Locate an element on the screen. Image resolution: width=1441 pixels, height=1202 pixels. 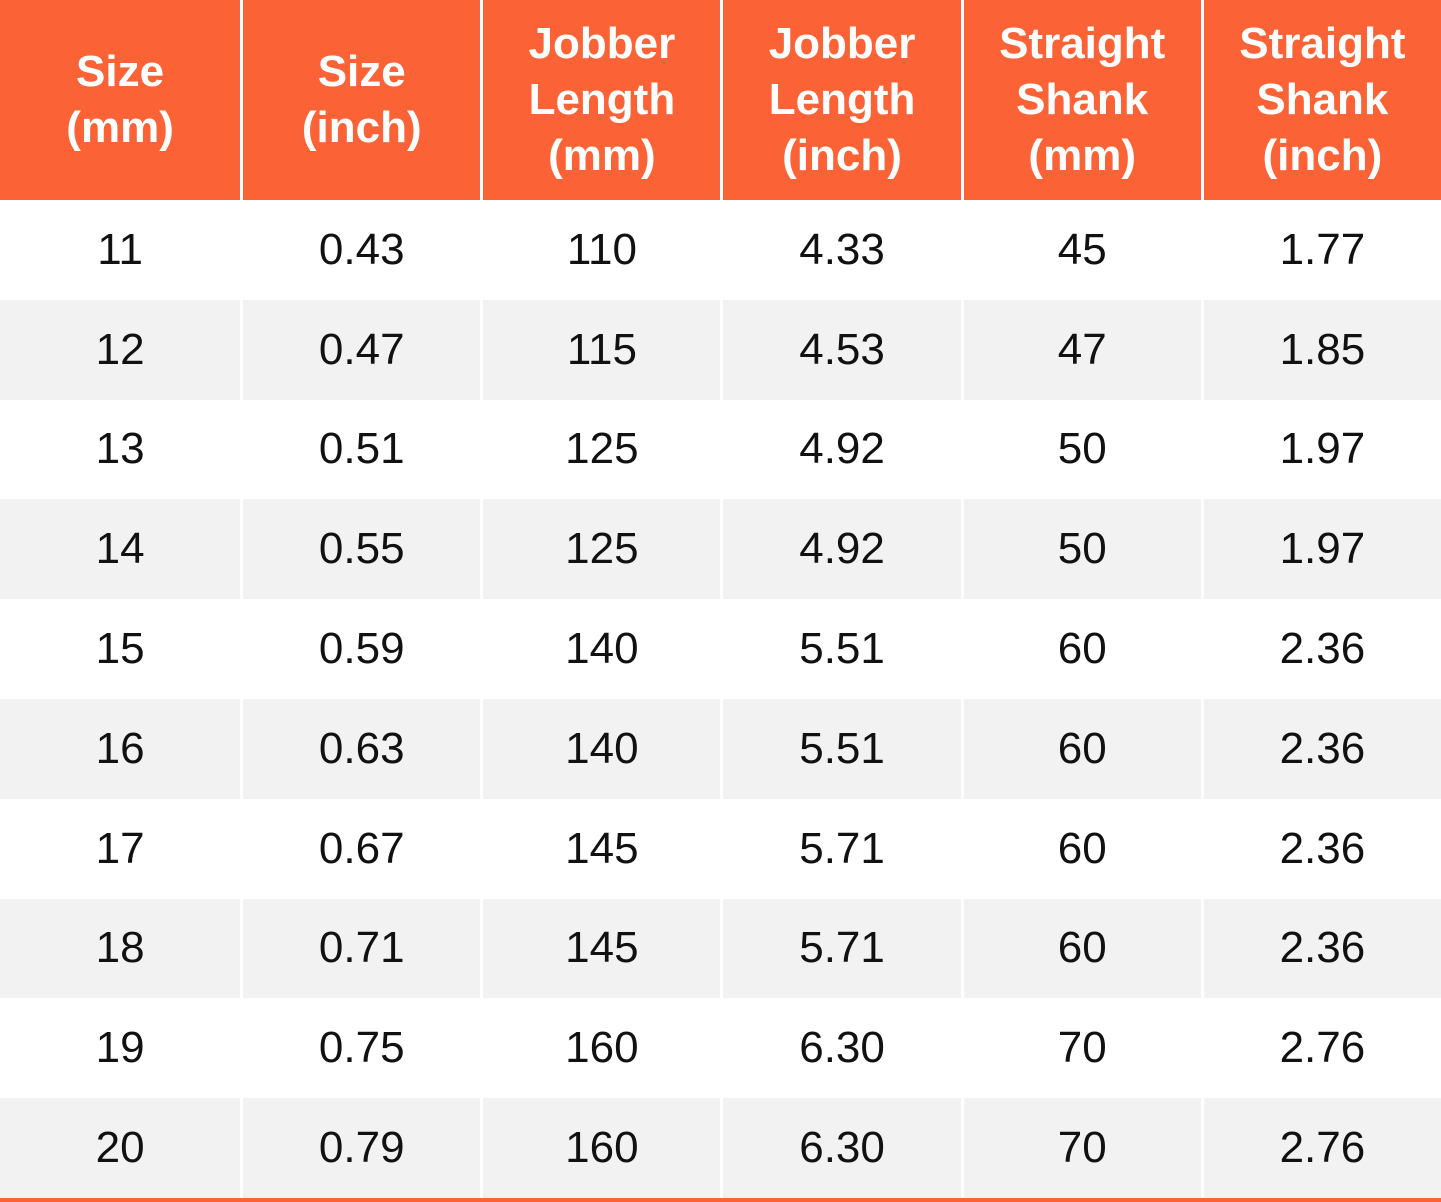
cell-size-inch: 0.79 is located at coordinates (360, 1148).